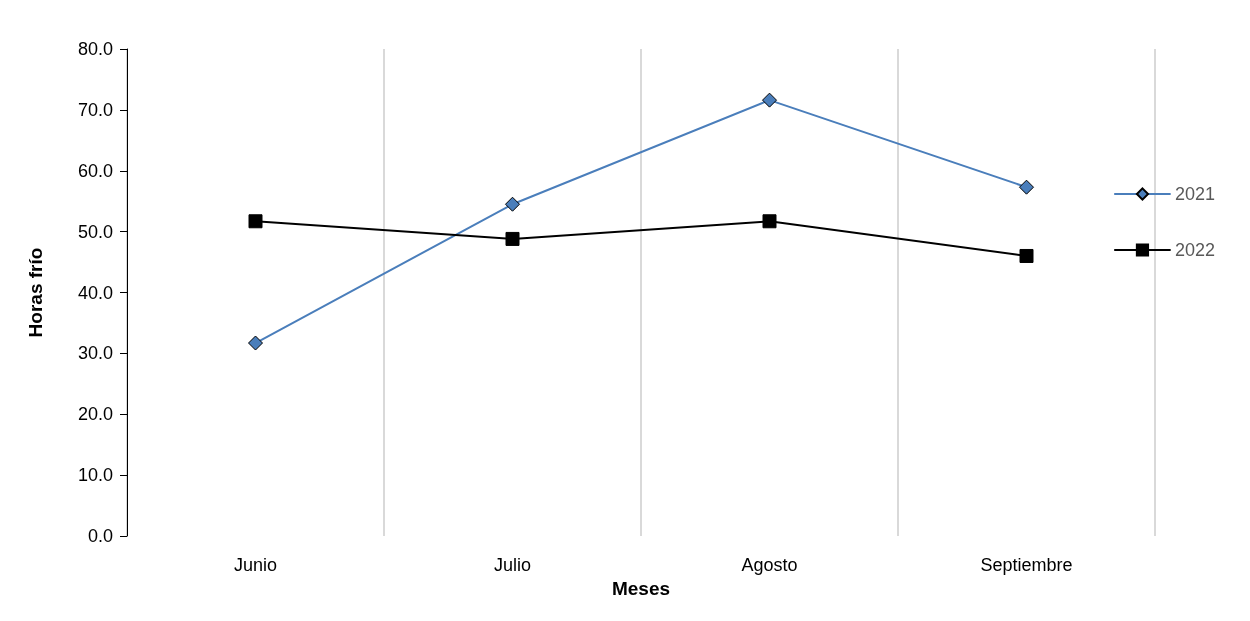 This screenshot has width=1250, height=621. What do you see at coordinates (100, 536) in the screenshot?
I see `y-tick-label: 0.0` at bounding box center [100, 536].